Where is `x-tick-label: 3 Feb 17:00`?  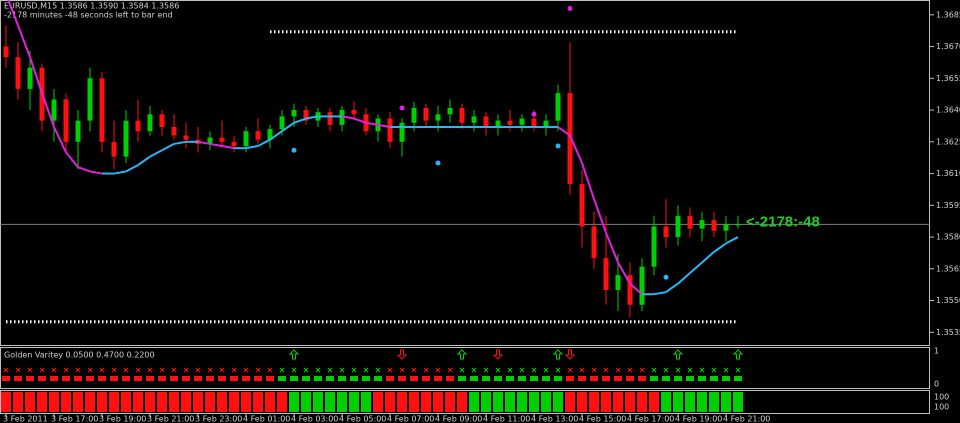 x-tick-label: 3 Feb 17:00 is located at coordinates (74, 419).